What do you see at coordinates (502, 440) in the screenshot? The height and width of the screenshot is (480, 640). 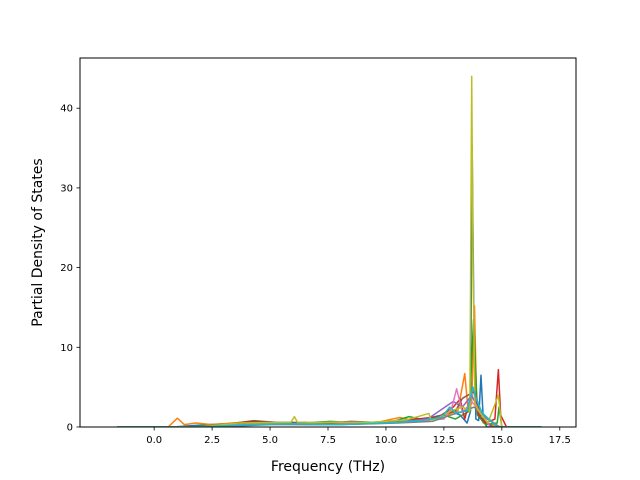 I see `x-tick-label: 15.0` at bounding box center [502, 440].